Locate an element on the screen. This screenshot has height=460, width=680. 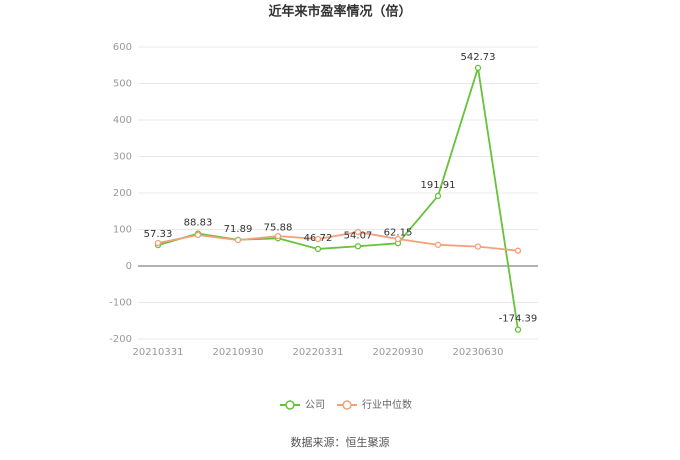
y-tick-label: -100 is located at coordinates (120, 303).